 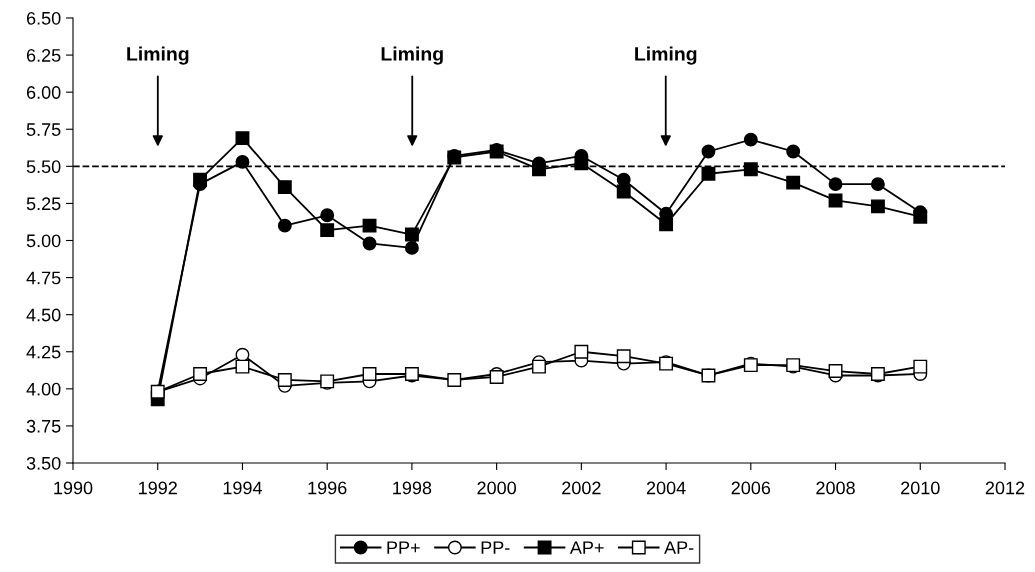 What do you see at coordinates (43, 278) in the screenshot?
I see `y-tick-label: 4.75` at bounding box center [43, 278].